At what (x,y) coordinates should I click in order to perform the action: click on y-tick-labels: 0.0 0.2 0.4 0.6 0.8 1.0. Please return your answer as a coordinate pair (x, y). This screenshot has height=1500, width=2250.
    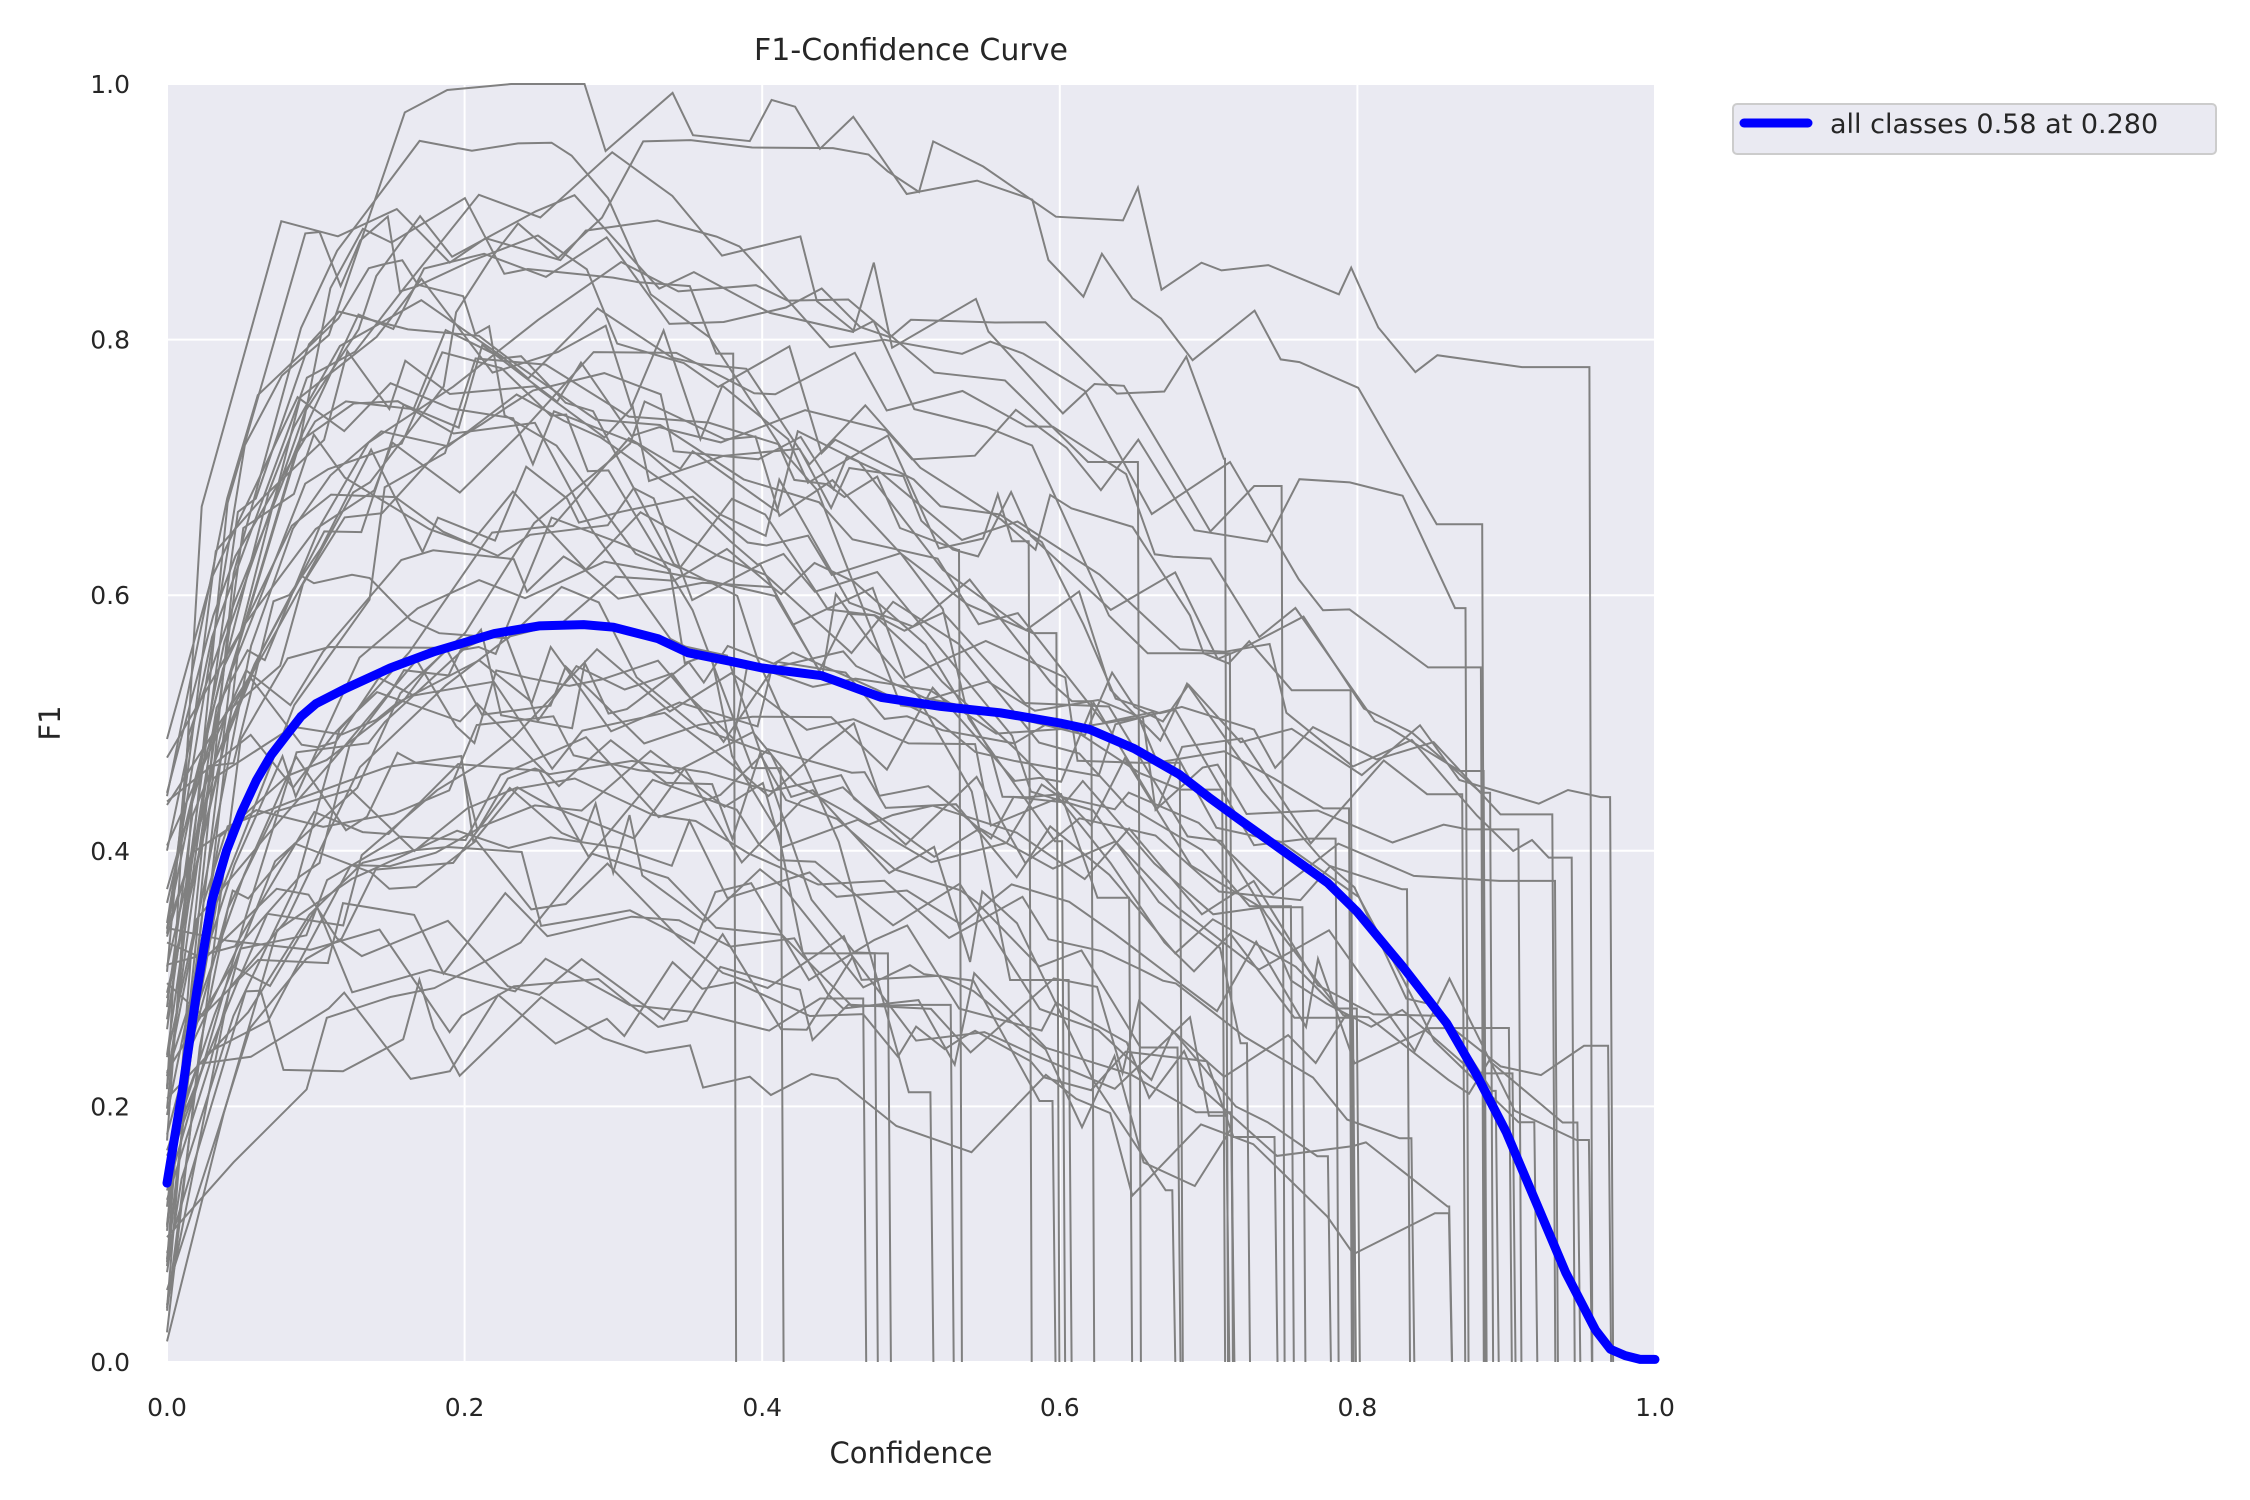
    Looking at the image, I should click on (110, 723).